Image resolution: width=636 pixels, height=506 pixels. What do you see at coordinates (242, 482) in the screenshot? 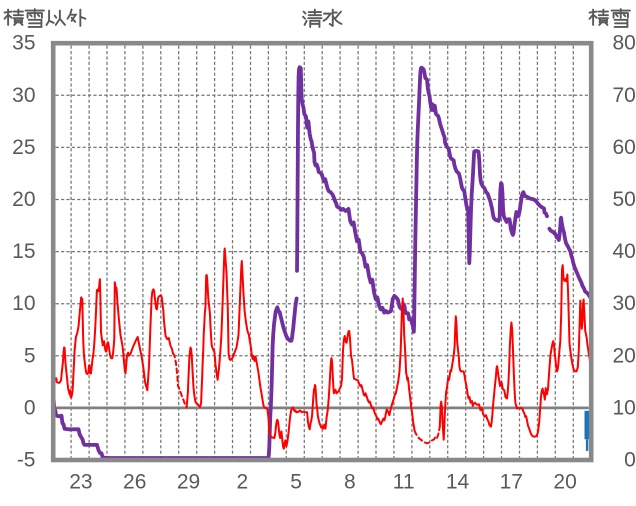
I see `svg-text: 2` at bounding box center [242, 482].